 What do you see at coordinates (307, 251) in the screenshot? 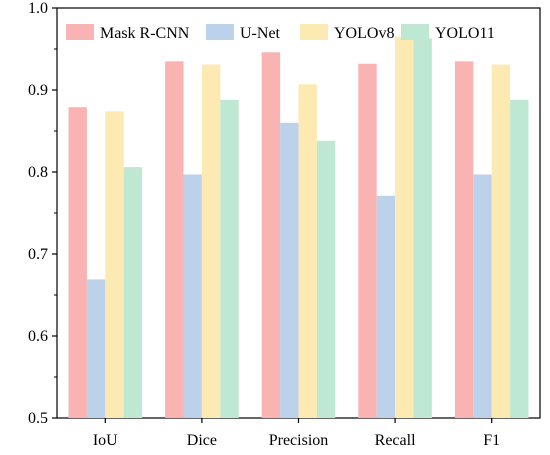
I see `bar-yolov8-precision` at bounding box center [307, 251].